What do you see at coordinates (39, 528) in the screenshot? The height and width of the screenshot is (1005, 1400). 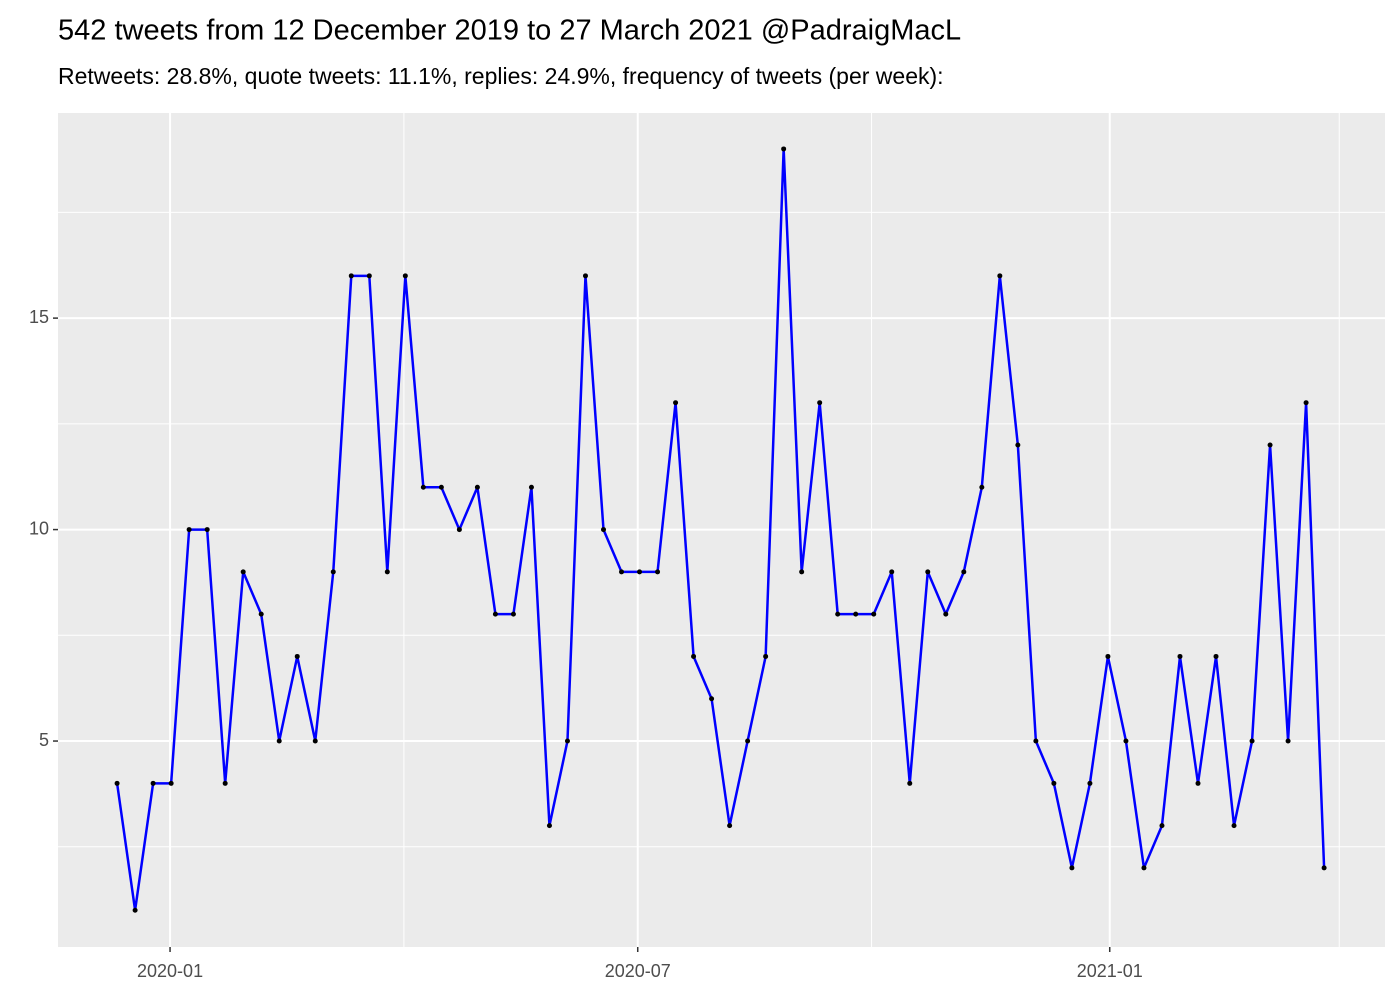 I see `y-tick-label: 10` at bounding box center [39, 528].